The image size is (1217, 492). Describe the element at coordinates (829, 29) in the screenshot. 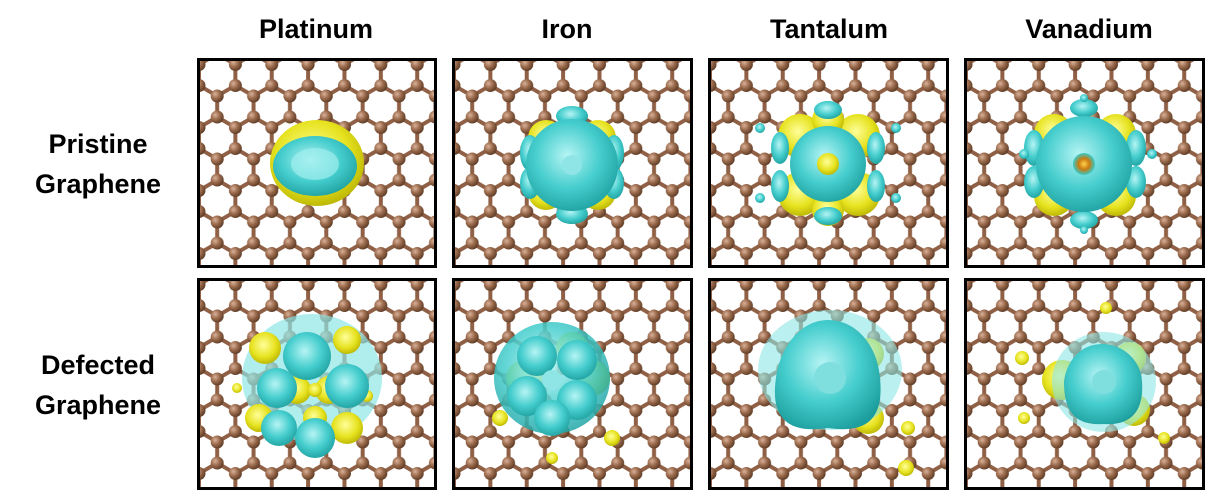

I see `column-header: Tantalum` at that location.